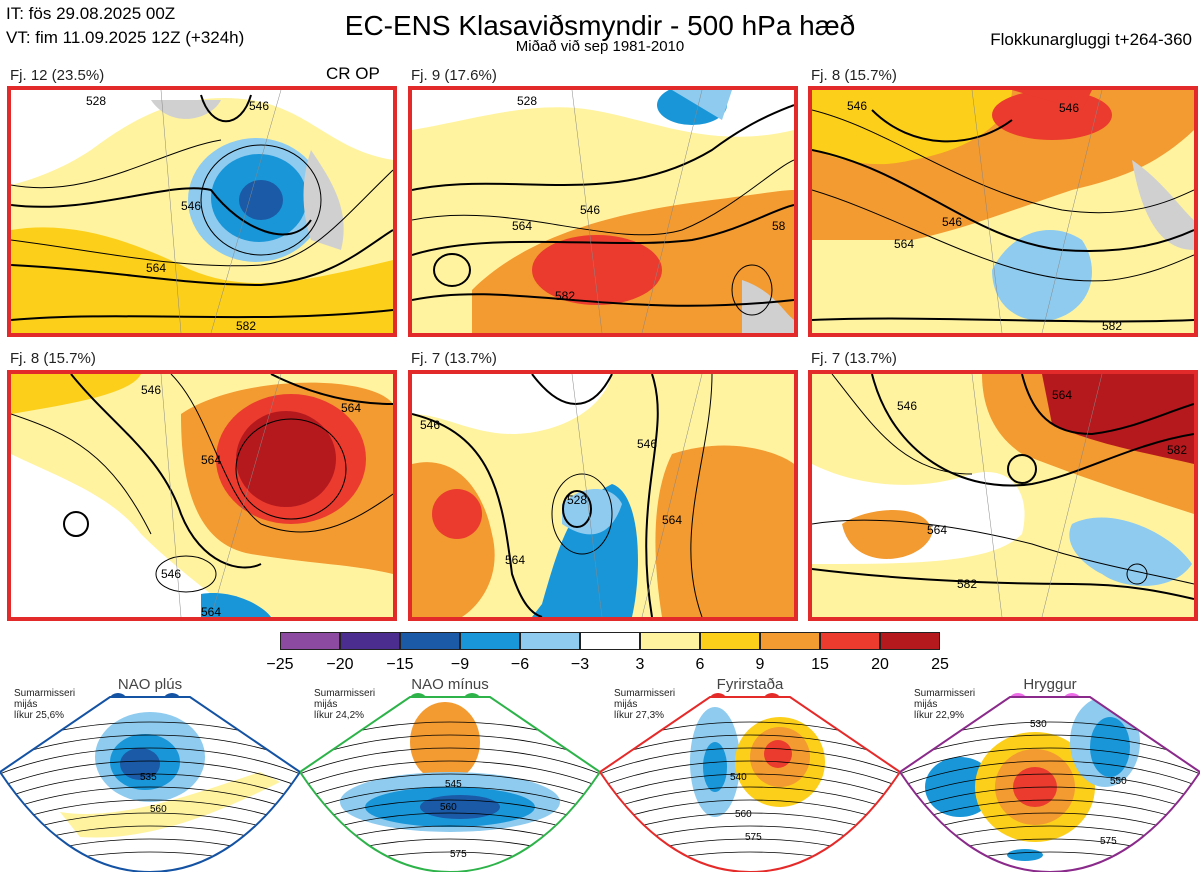 The image size is (1200, 872). I want to click on regime-map: 530 550 575, so click(1050, 784).